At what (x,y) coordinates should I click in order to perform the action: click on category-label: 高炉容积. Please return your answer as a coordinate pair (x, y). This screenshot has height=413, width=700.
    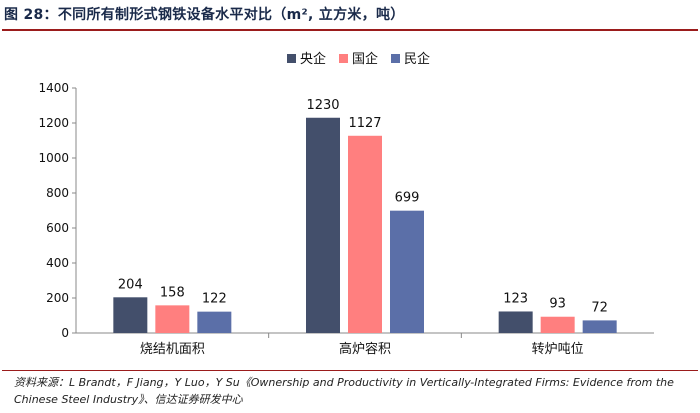
    Looking at the image, I should click on (365, 349).